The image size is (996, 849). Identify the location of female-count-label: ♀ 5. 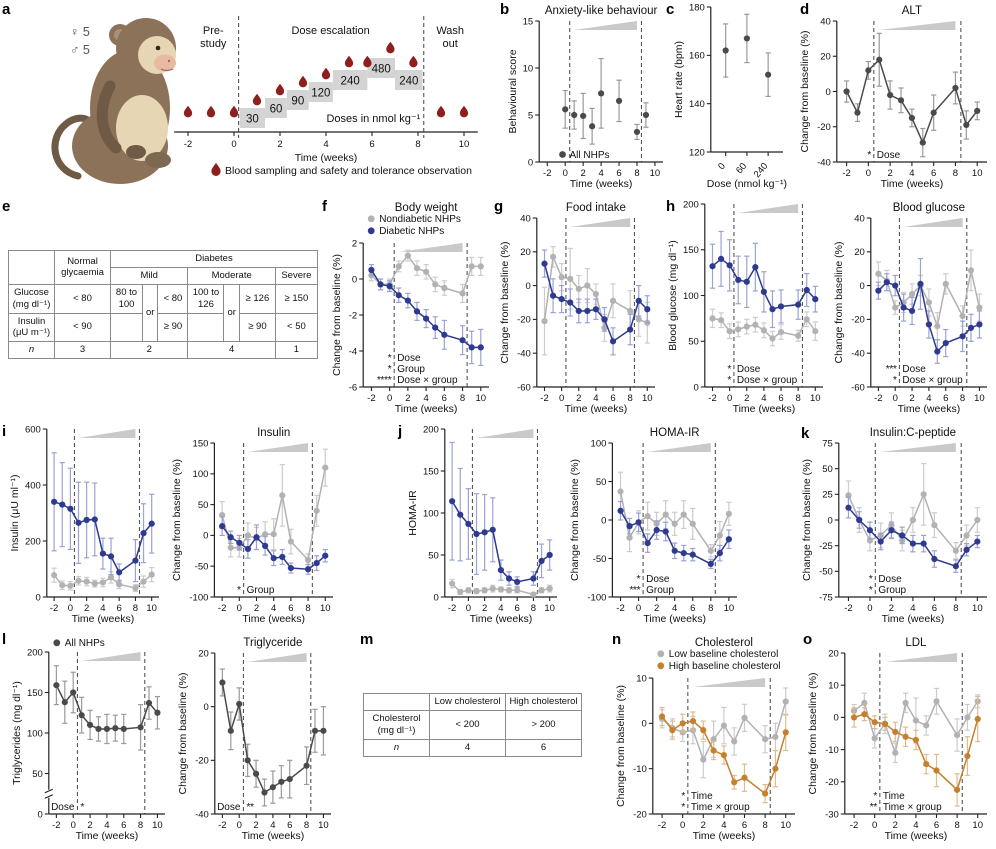
(80, 32).